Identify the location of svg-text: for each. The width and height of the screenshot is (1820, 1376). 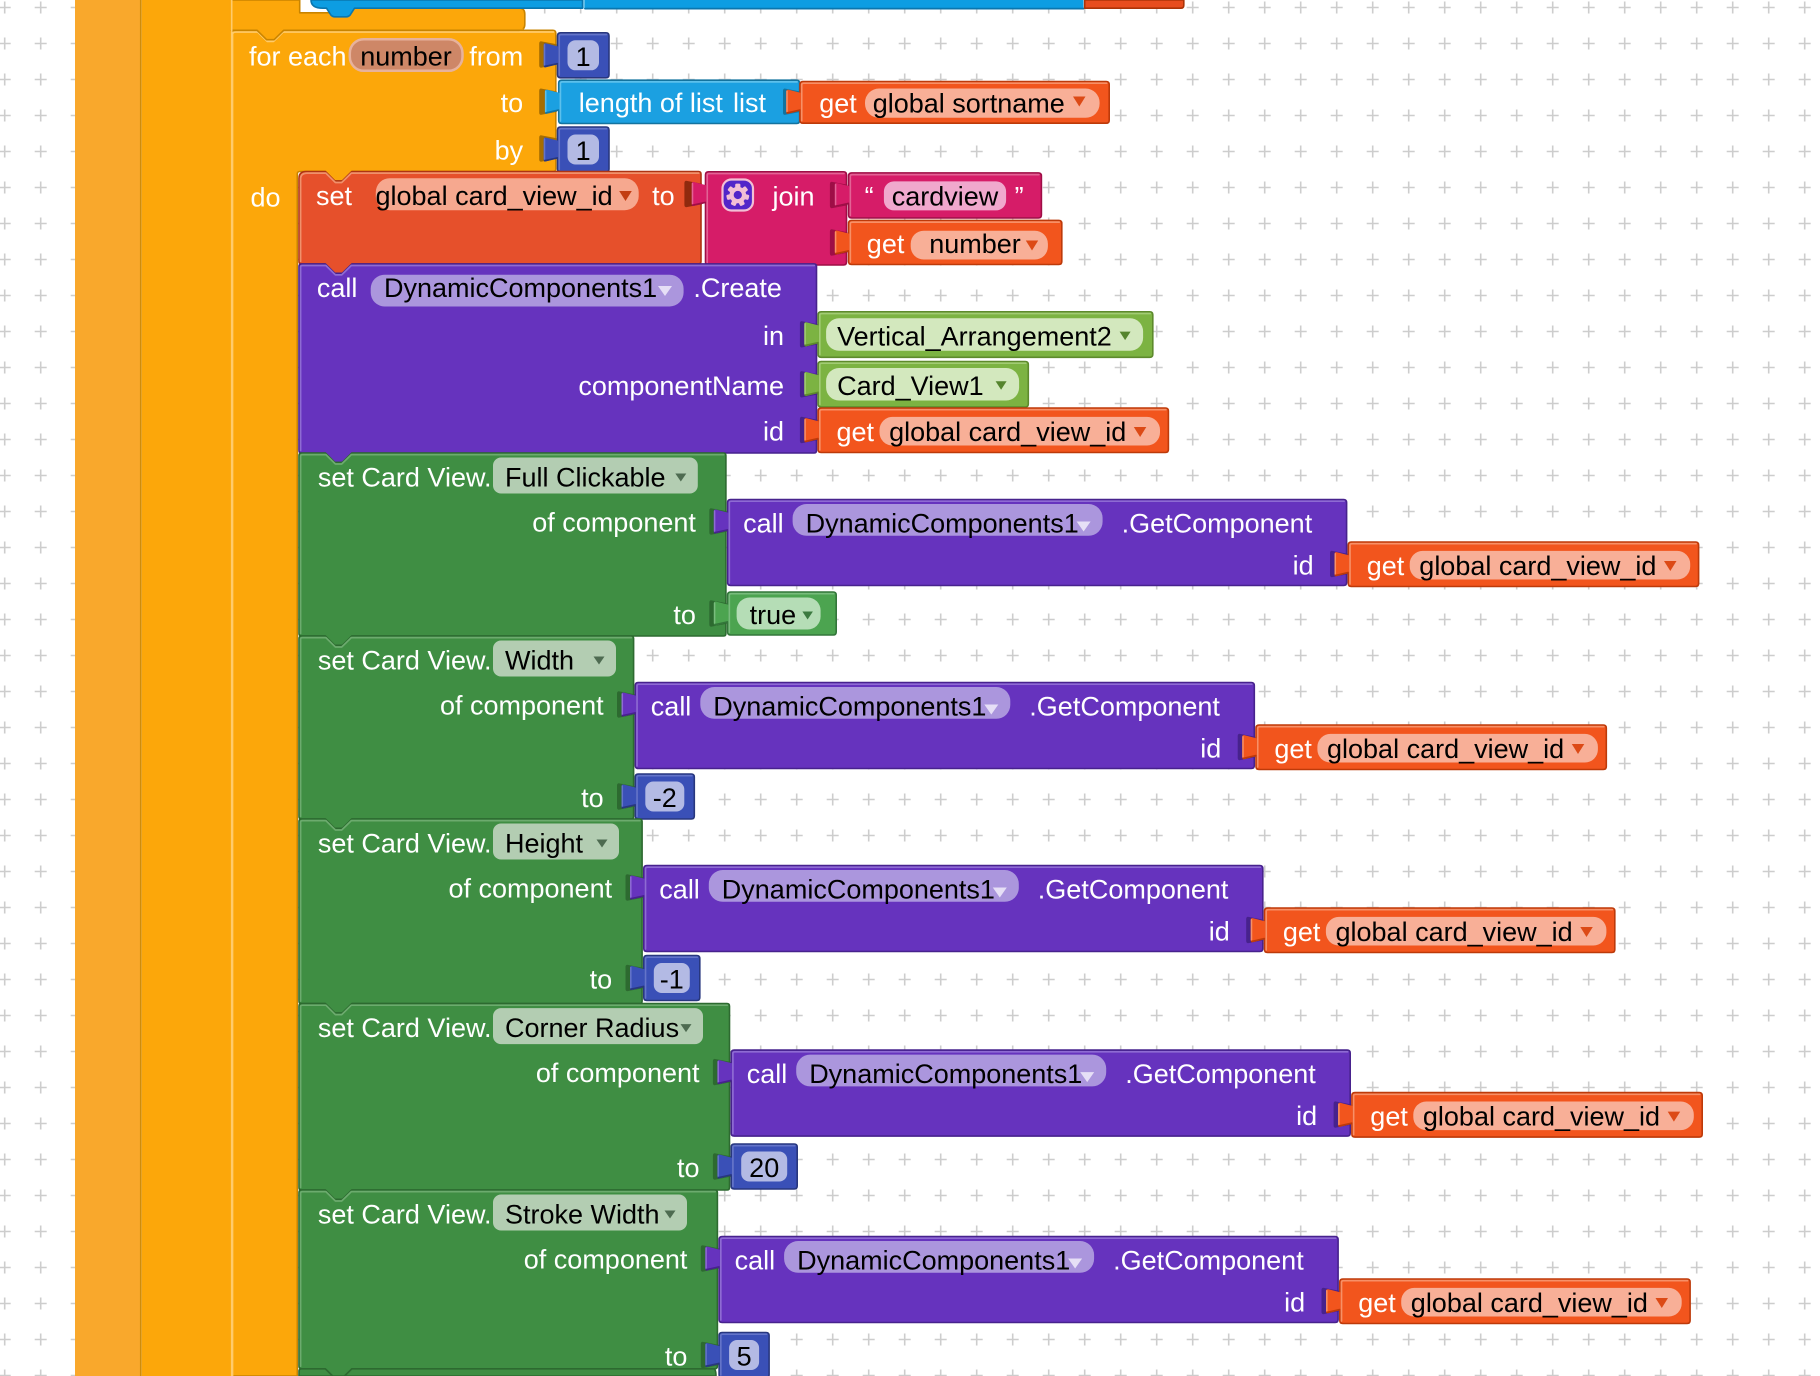
(298, 57).